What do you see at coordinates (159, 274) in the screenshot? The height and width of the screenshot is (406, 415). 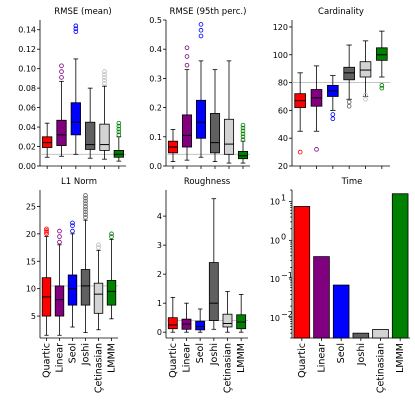 I see `y-tick-label: 2` at bounding box center [159, 274].